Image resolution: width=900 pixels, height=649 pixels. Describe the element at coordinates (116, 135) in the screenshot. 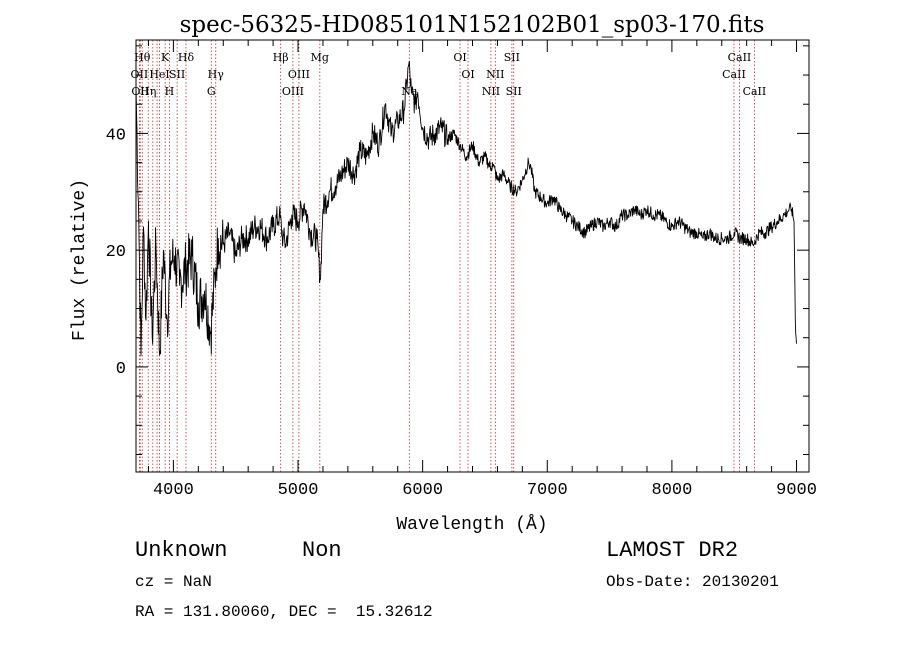

I see `y-tick-label: 40` at that location.